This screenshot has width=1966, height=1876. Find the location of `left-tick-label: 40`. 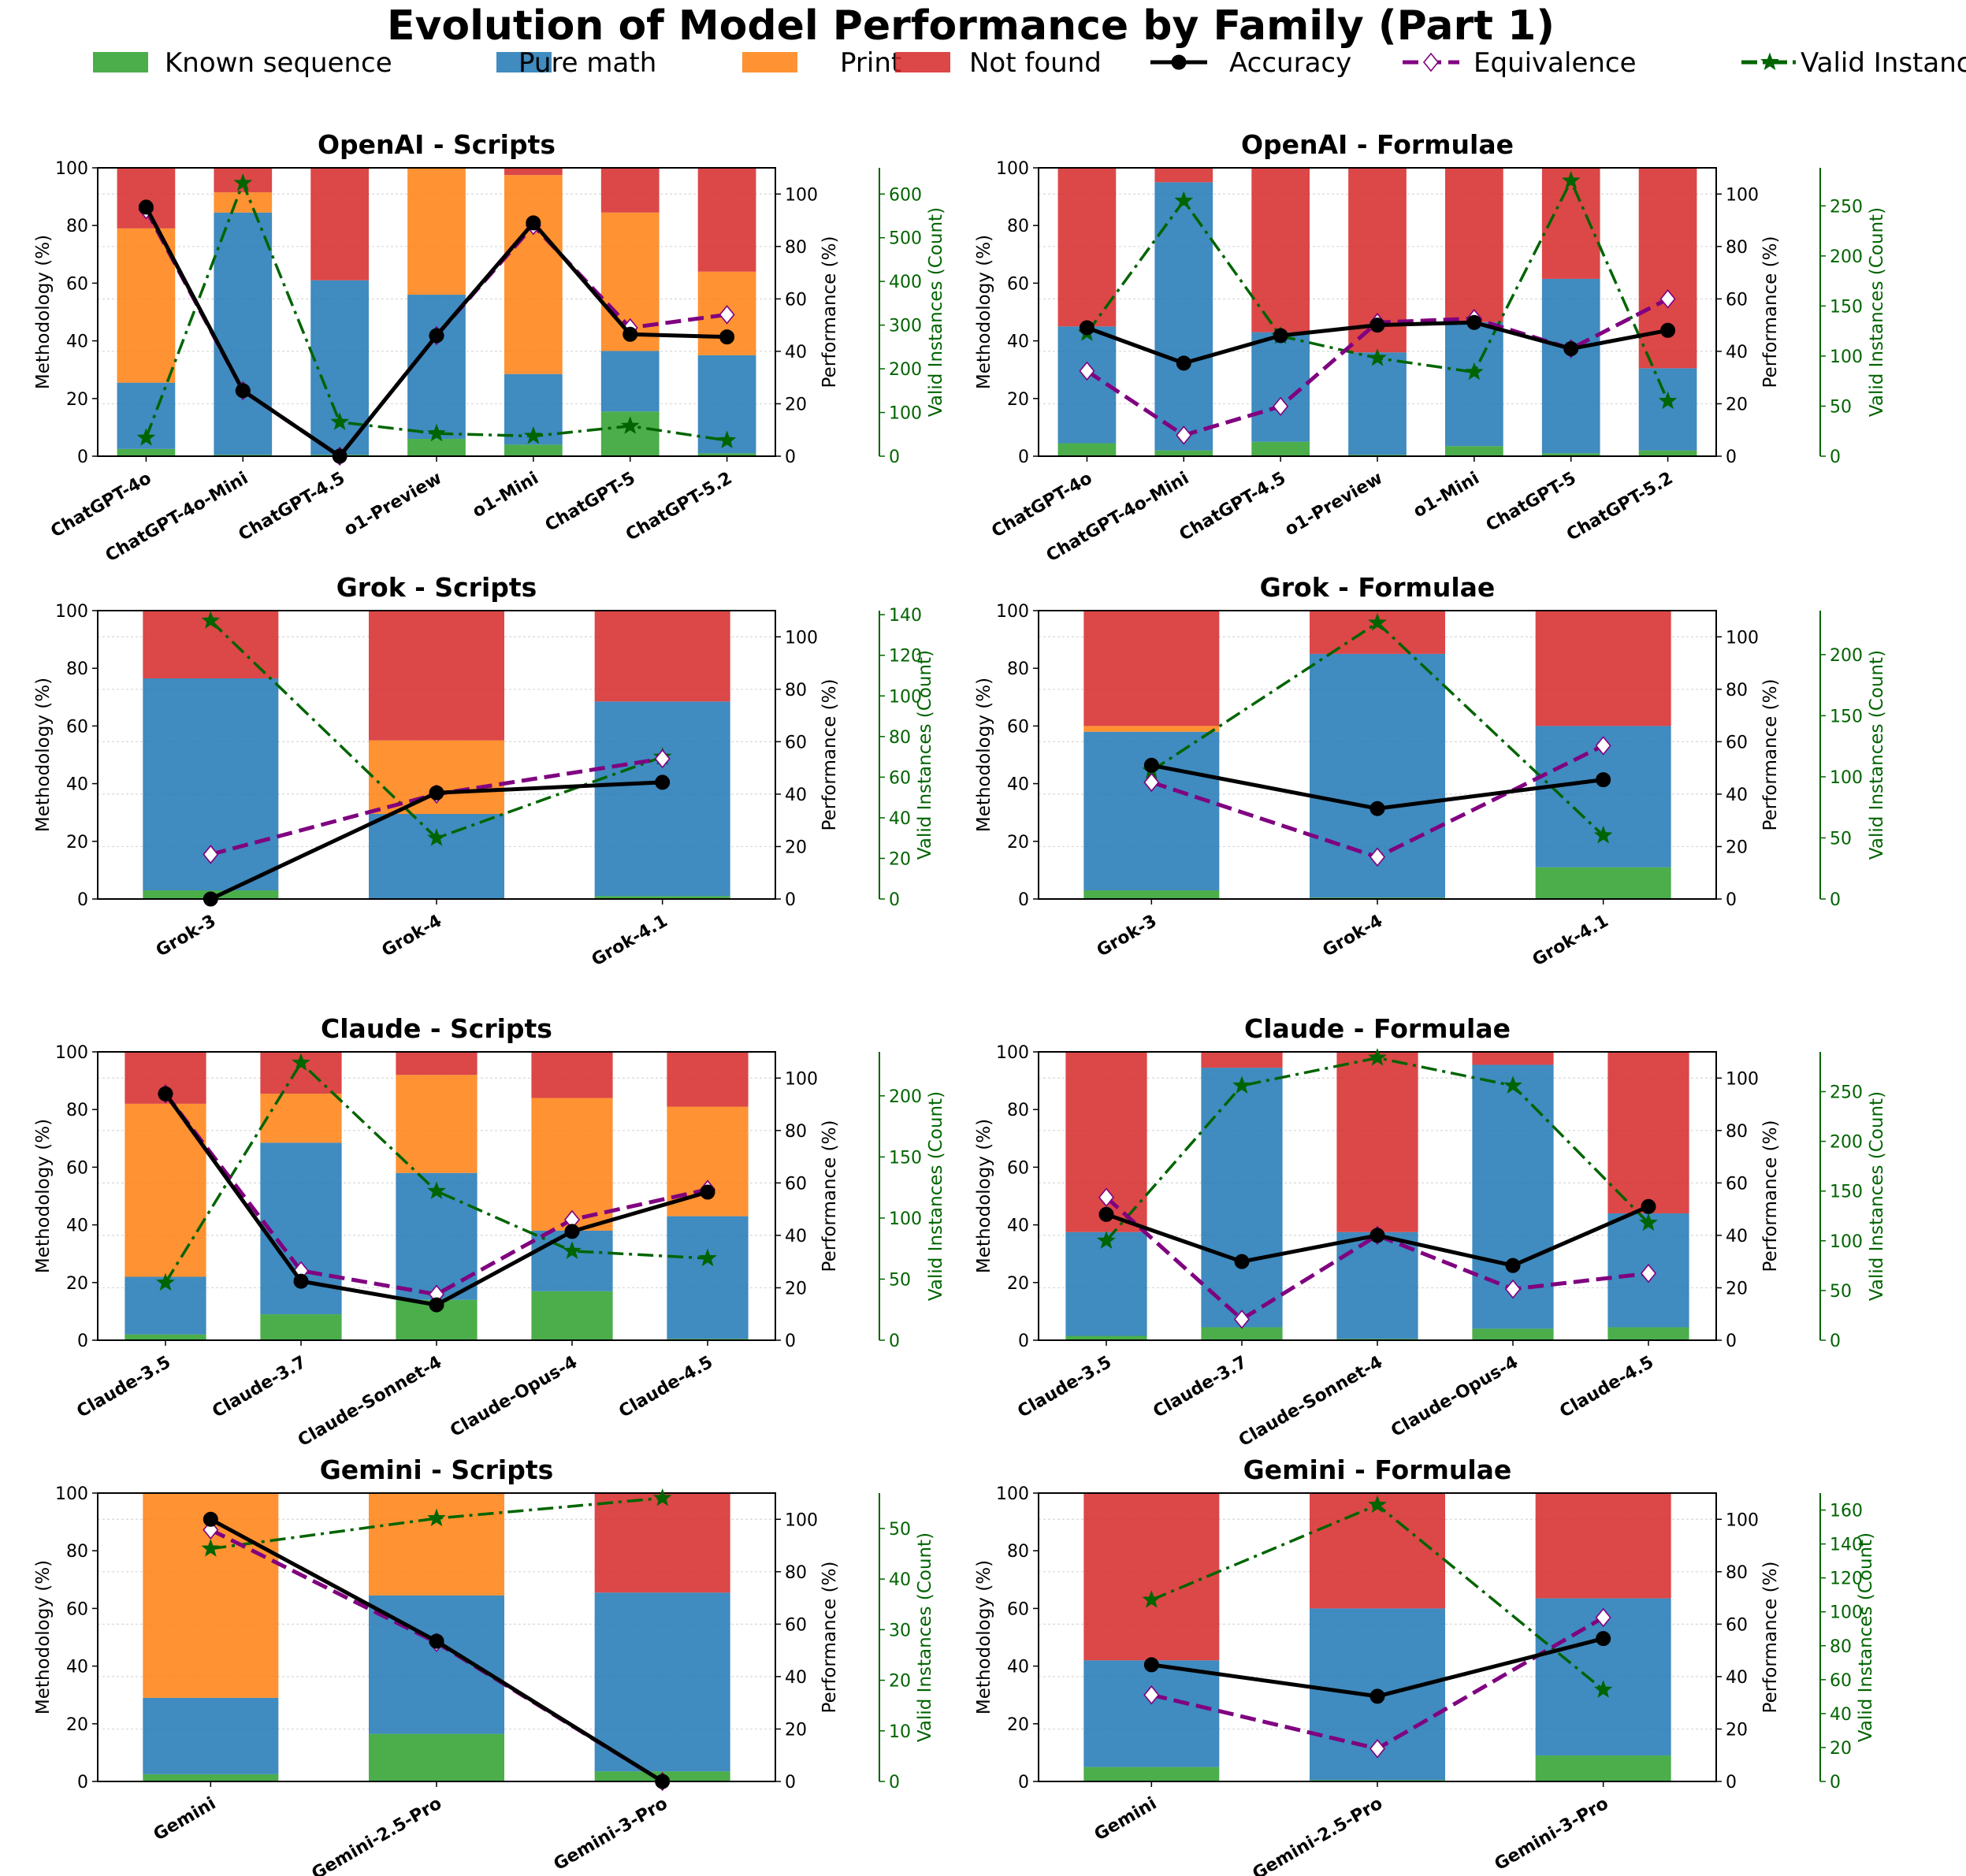

left-tick-label: 40 is located at coordinates (77, 1226).